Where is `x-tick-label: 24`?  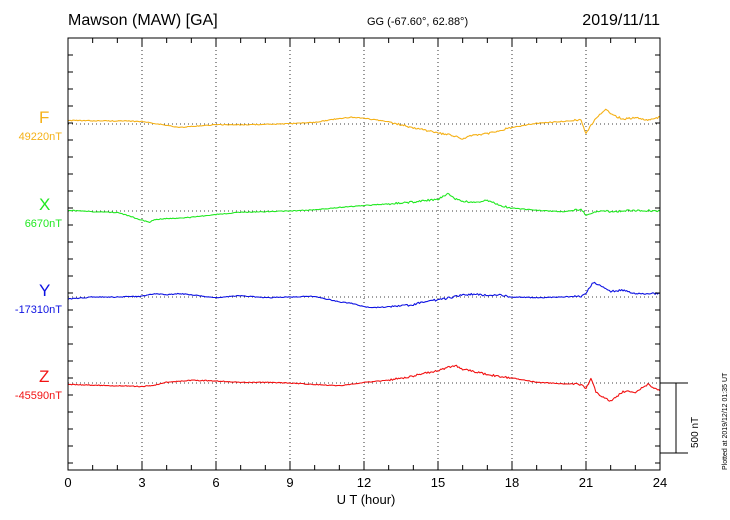
x-tick-label: 24 is located at coordinates (660, 482).